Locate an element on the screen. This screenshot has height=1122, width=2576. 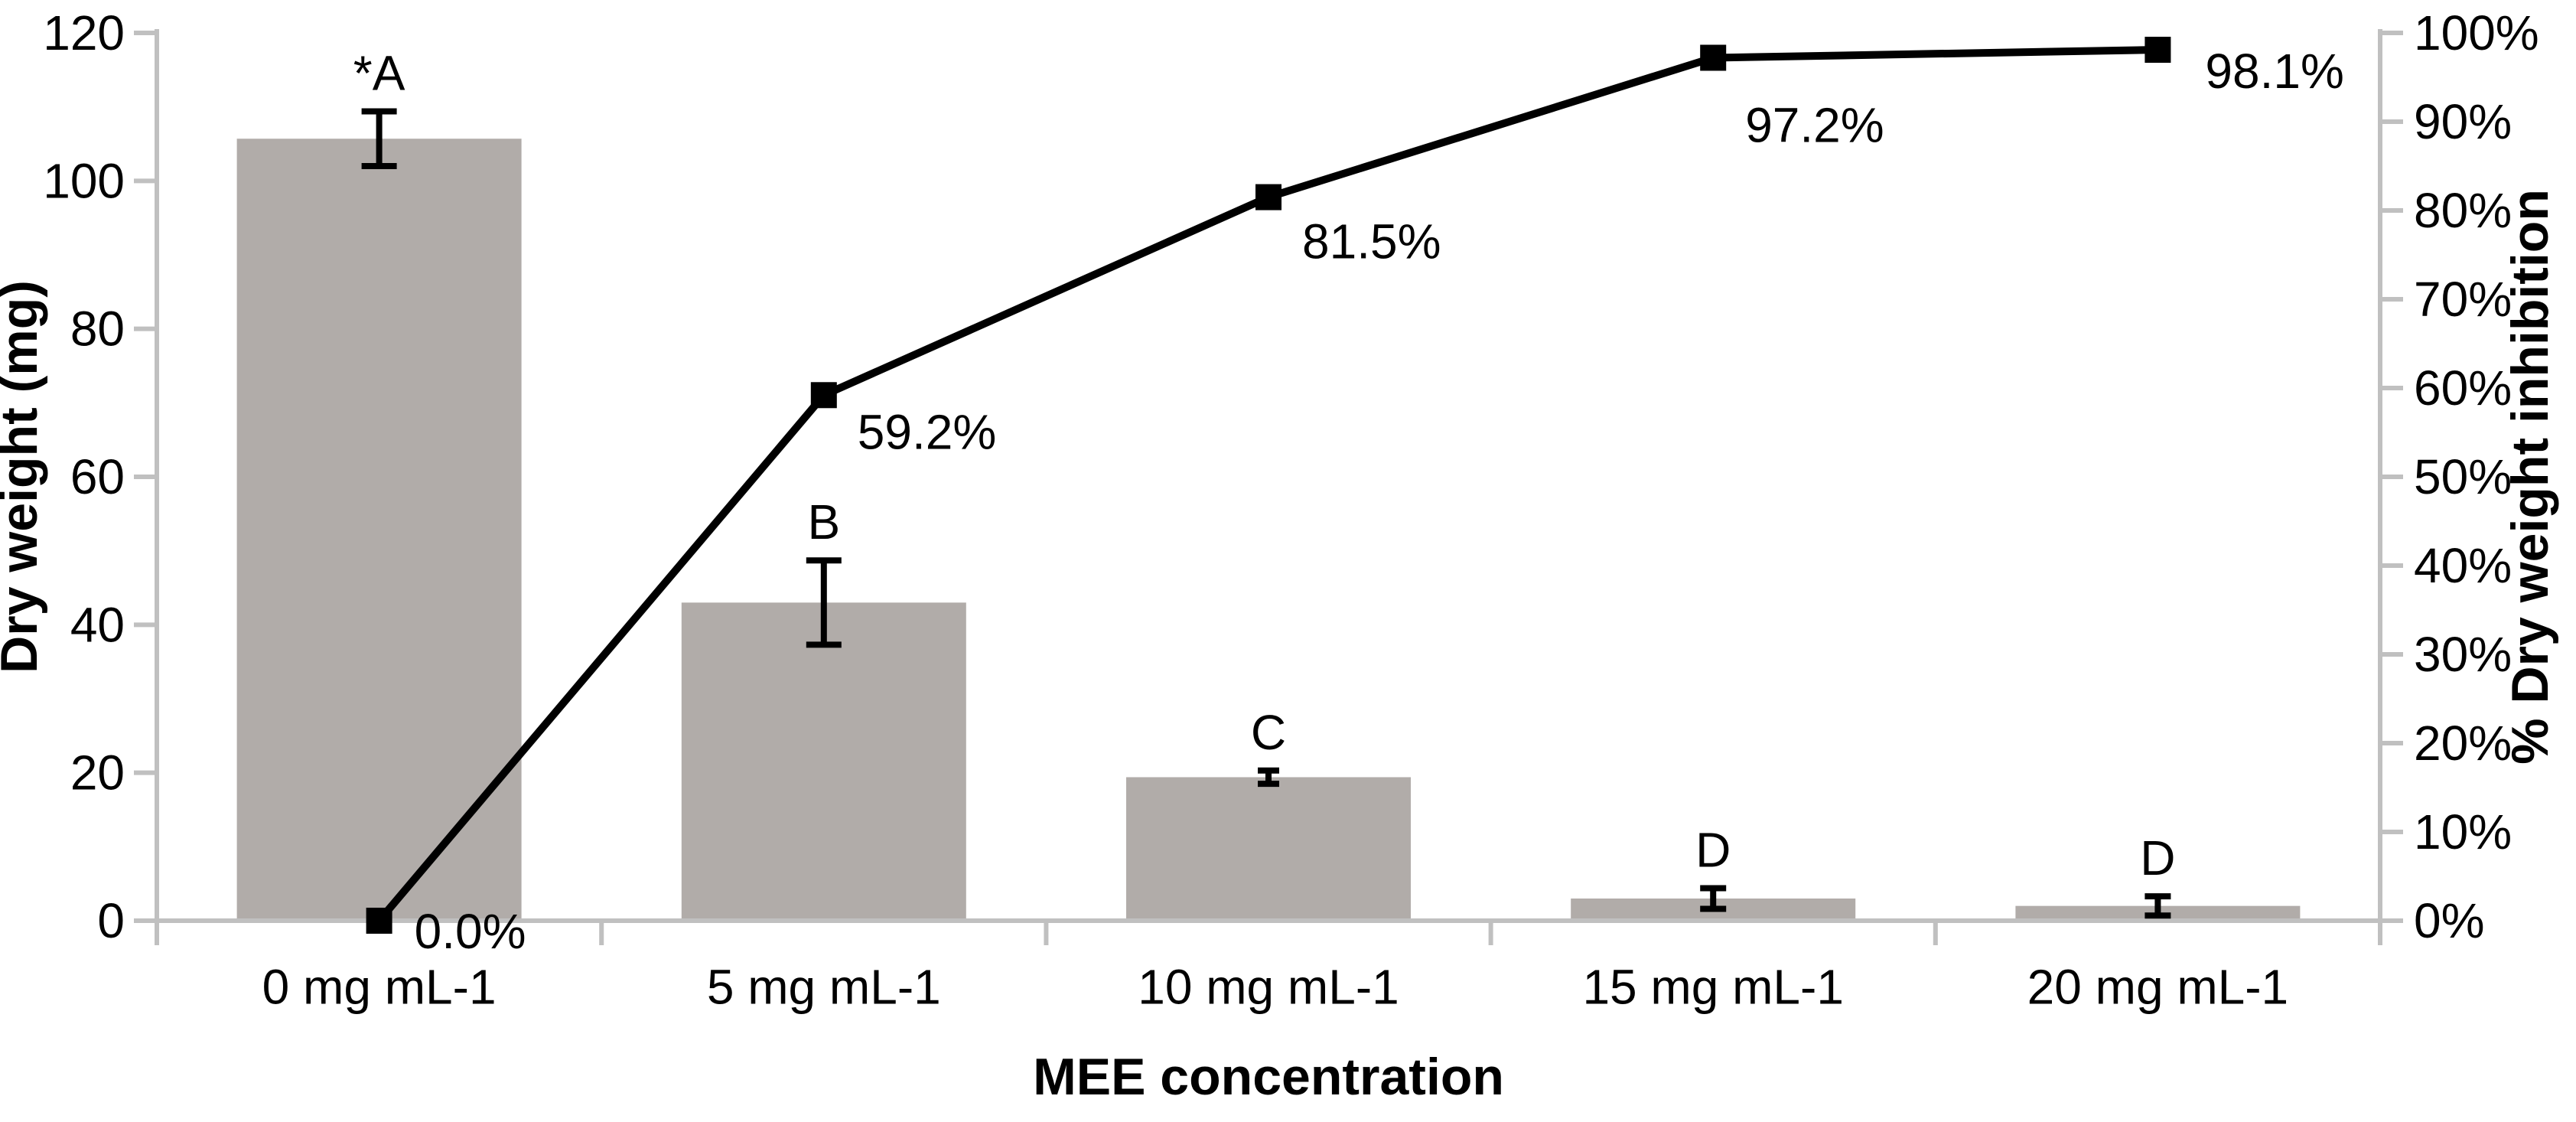
right-tick-label-70%: 70% is located at coordinates (2463, 299).